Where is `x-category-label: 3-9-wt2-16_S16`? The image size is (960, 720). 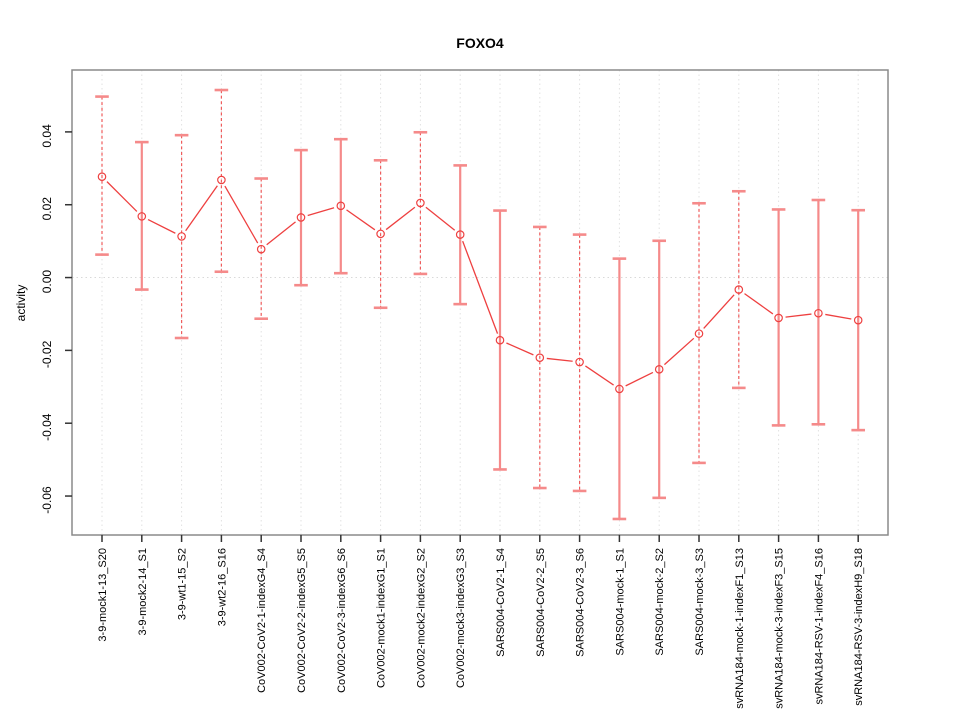
x-category-label: 3-9-wt2-16_S16 is located at coordinates (222, 587).